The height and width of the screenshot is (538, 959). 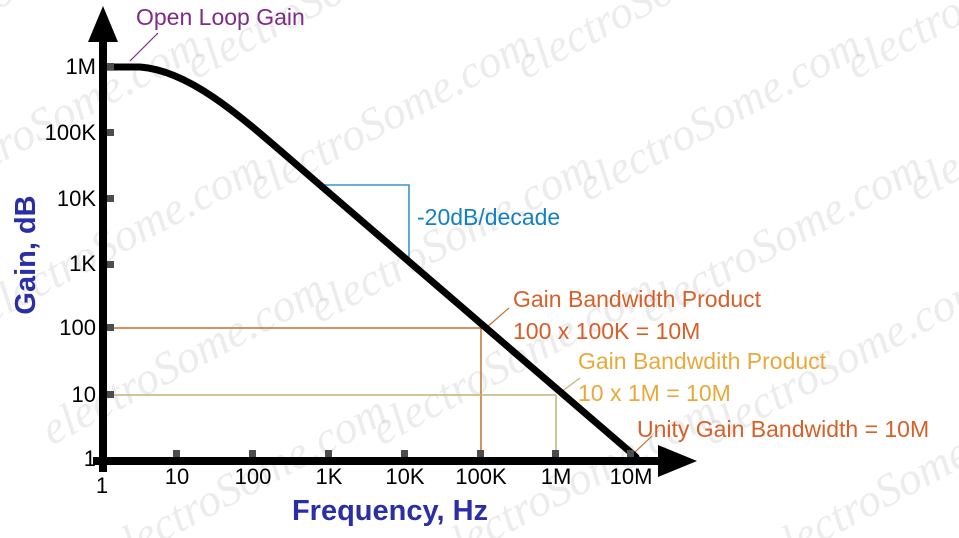 I want to click on y-tick-10k, so click(x=110, y=198).